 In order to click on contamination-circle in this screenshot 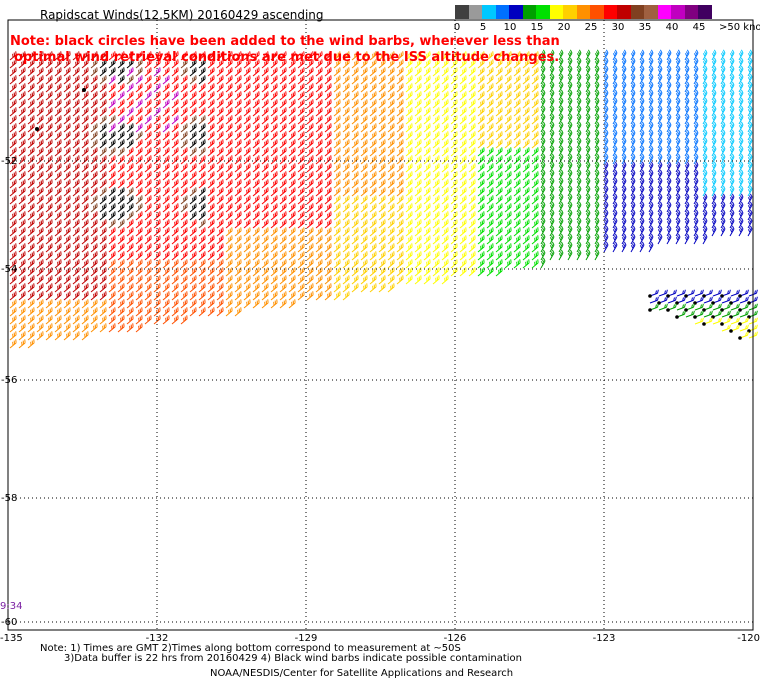, I will do `click(650, 310)`.